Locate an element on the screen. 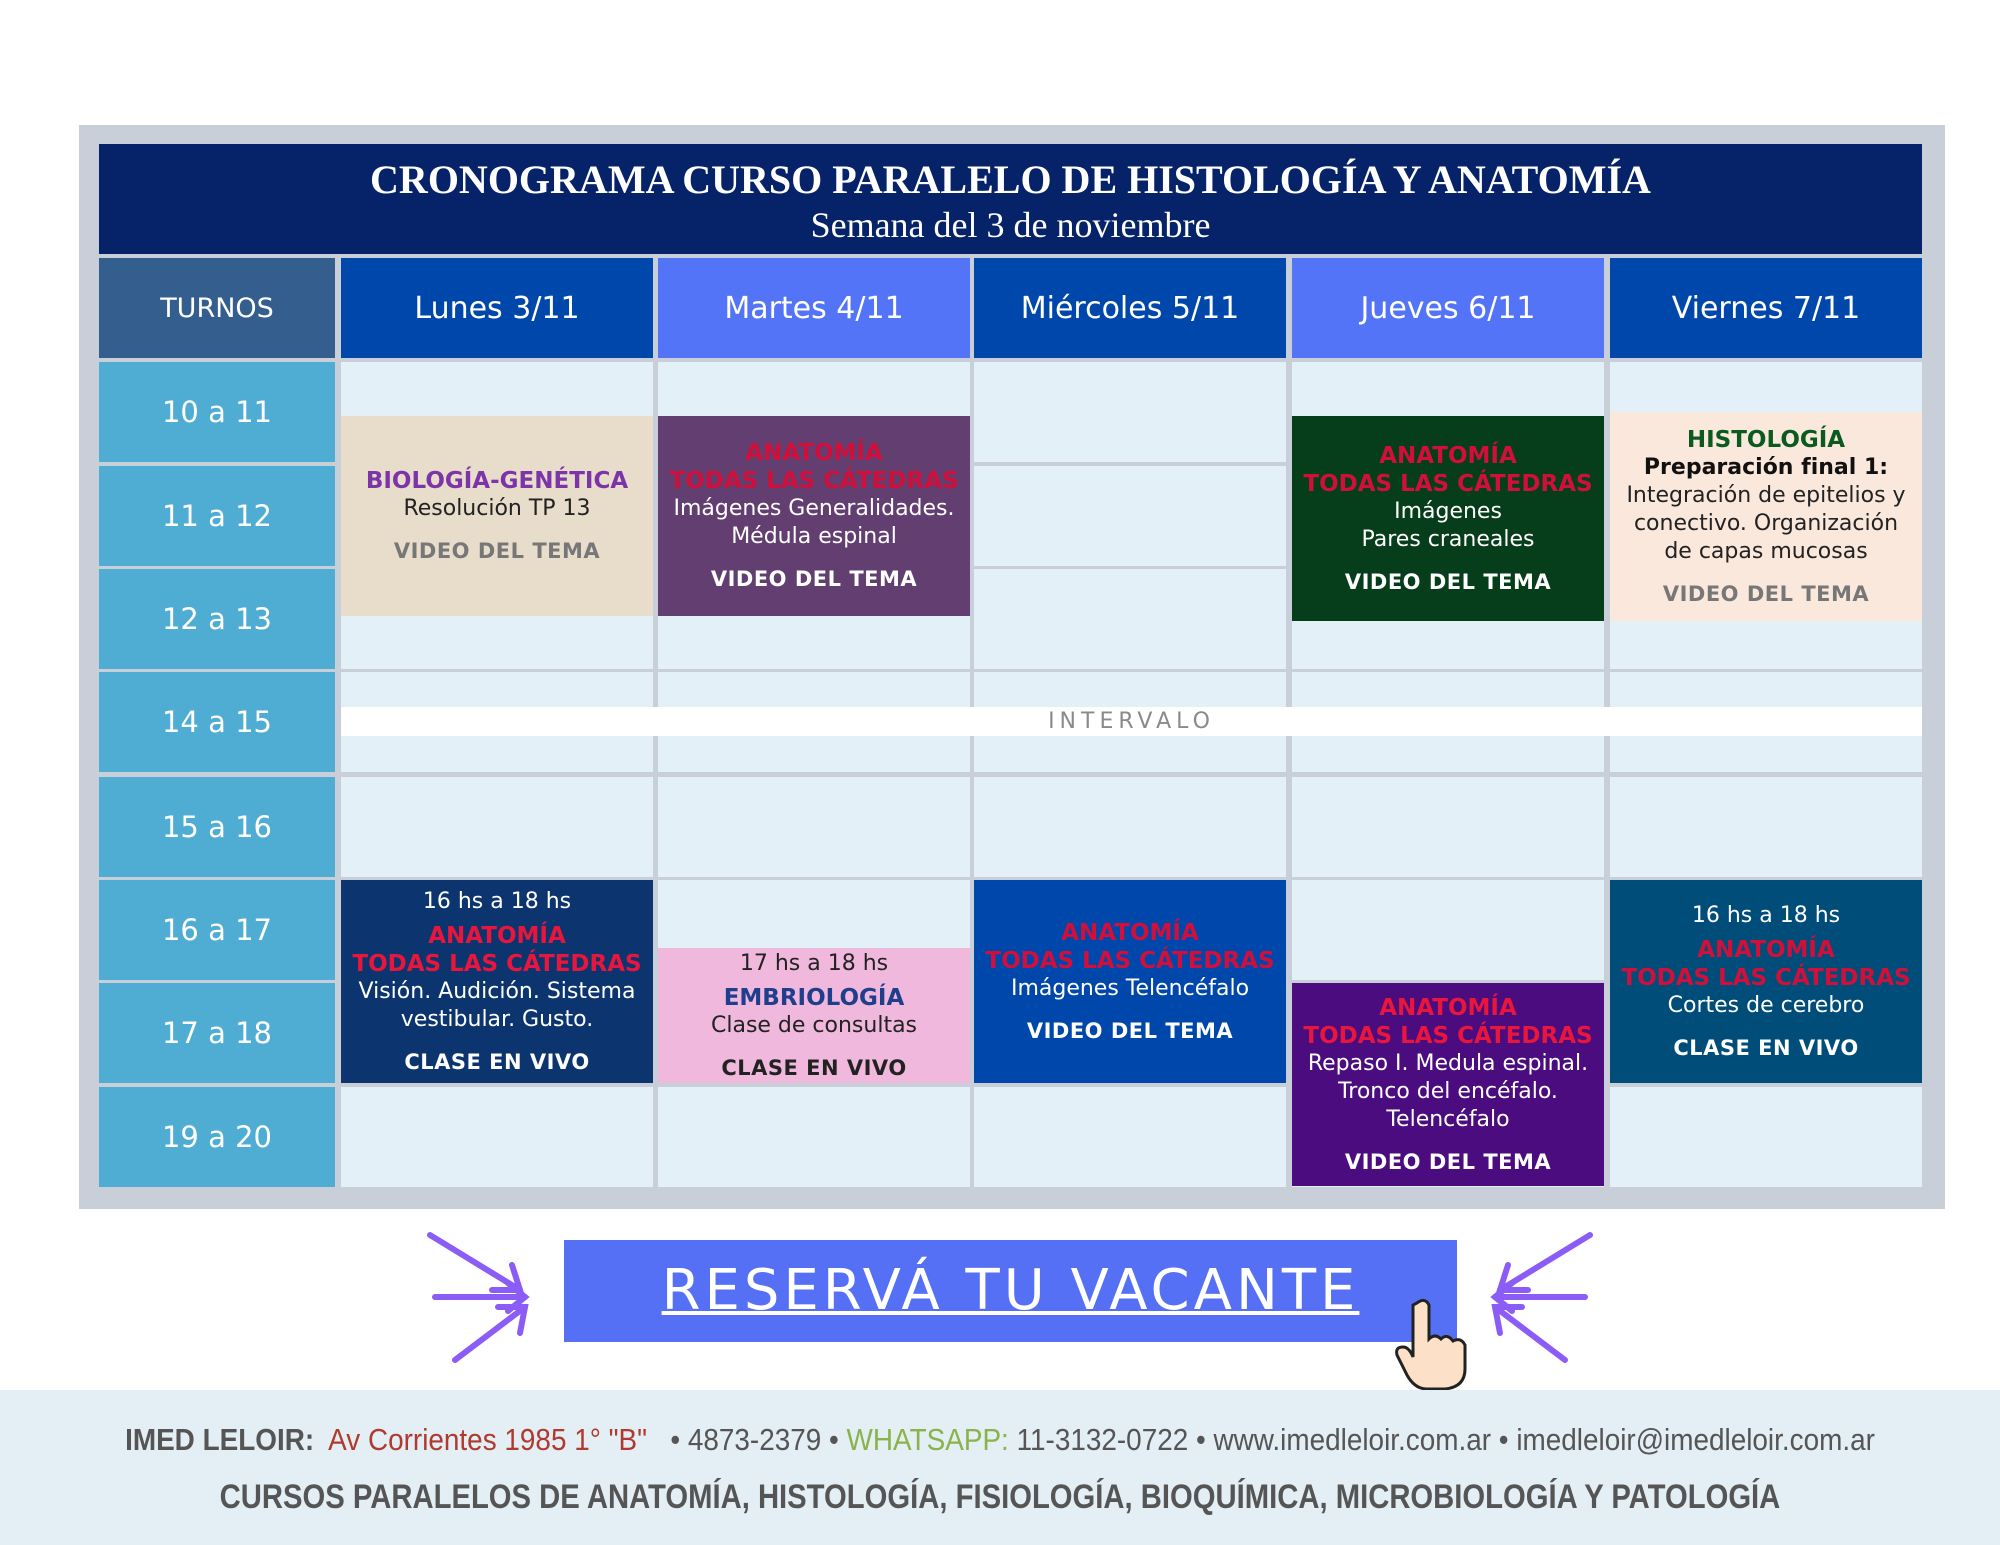 This screenshot has width=2000, height=1545. day-header: Lunes 3/11 is located at coordinates (497, 308).